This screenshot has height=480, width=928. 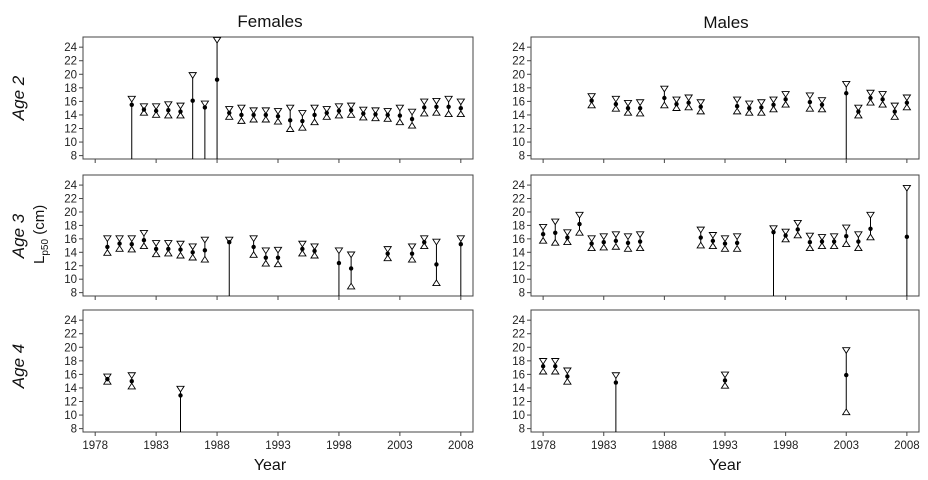 What do you see at coordinates (18, 236) in the screenshot?
I see `row-label-age-3: Age 3` at bounding box center [18, 236].